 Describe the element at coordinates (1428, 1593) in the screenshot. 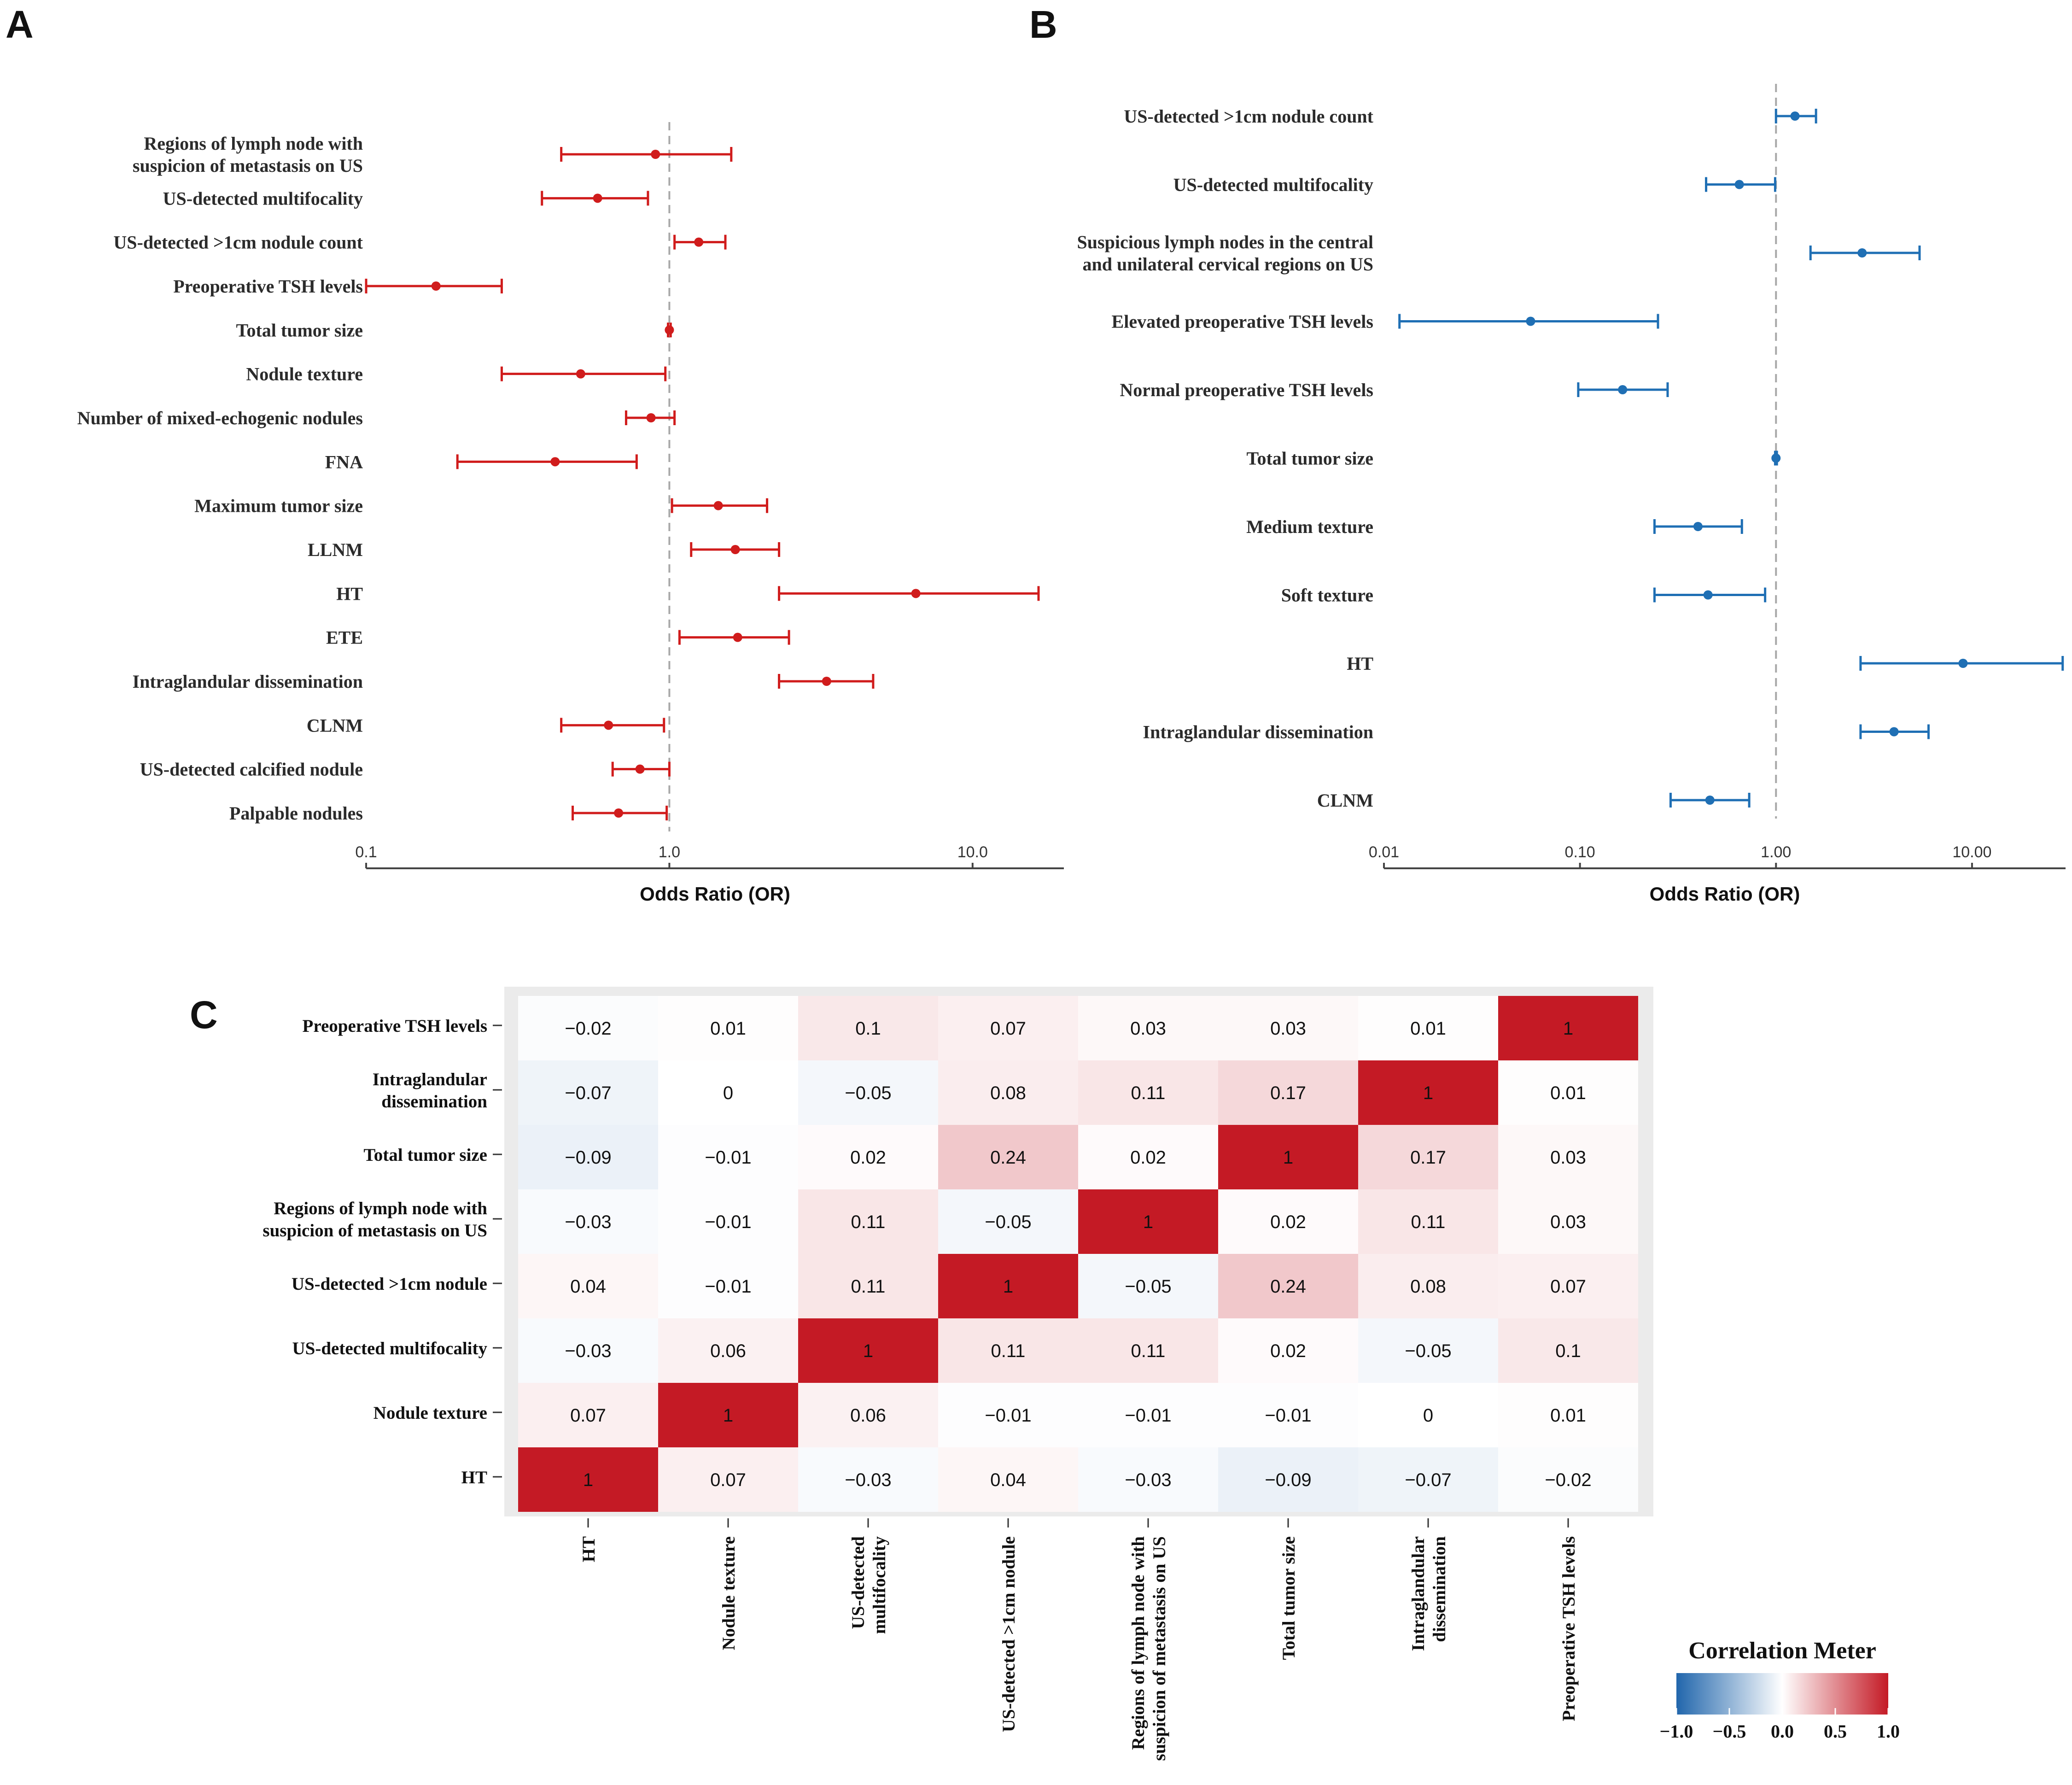

I see `column-variable-label: Intraglandulardissemination` at that location.